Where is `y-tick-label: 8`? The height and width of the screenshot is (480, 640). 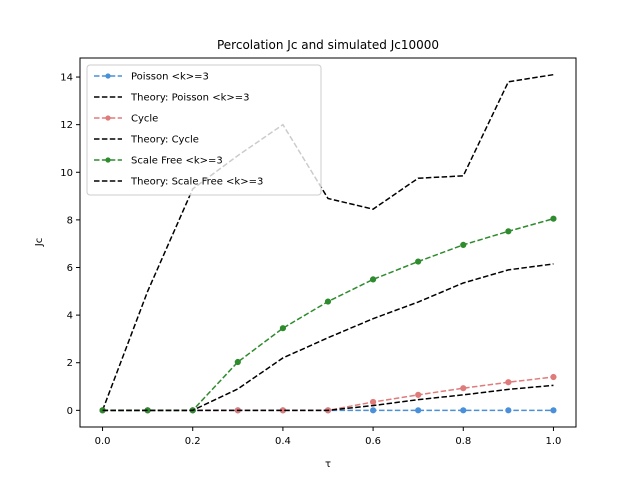 y-tick-label: 8 is located at coordinates (70, 220).